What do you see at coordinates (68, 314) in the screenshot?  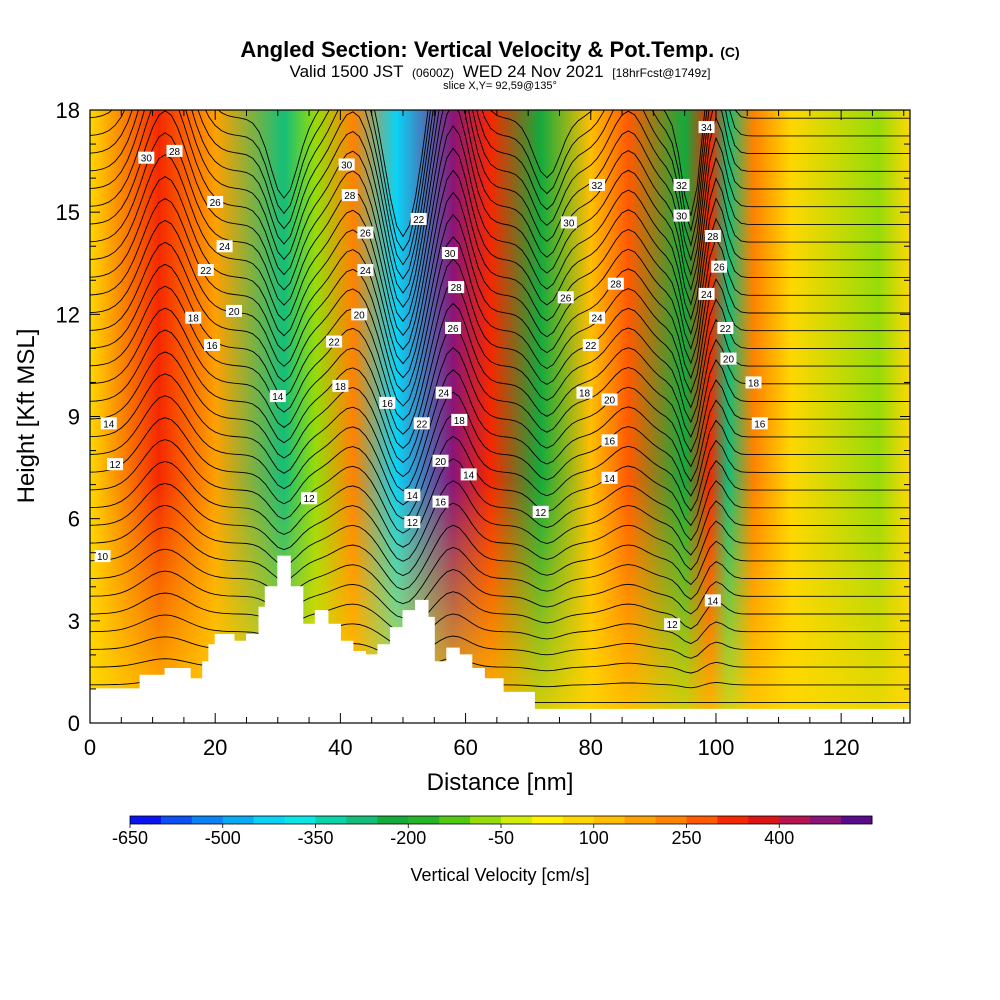 I see `y-tick-label: 12` at bounding box center [68, 314].